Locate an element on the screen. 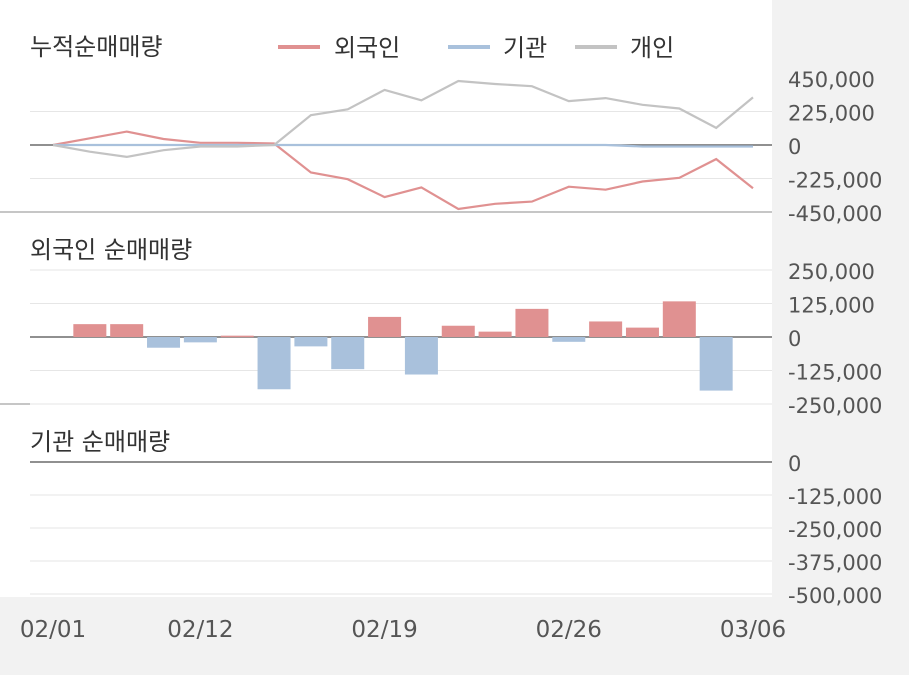 The width and height of the screenshot is (909, 675). legend-label-individual: 개인 is located at coordinates (652, 48).